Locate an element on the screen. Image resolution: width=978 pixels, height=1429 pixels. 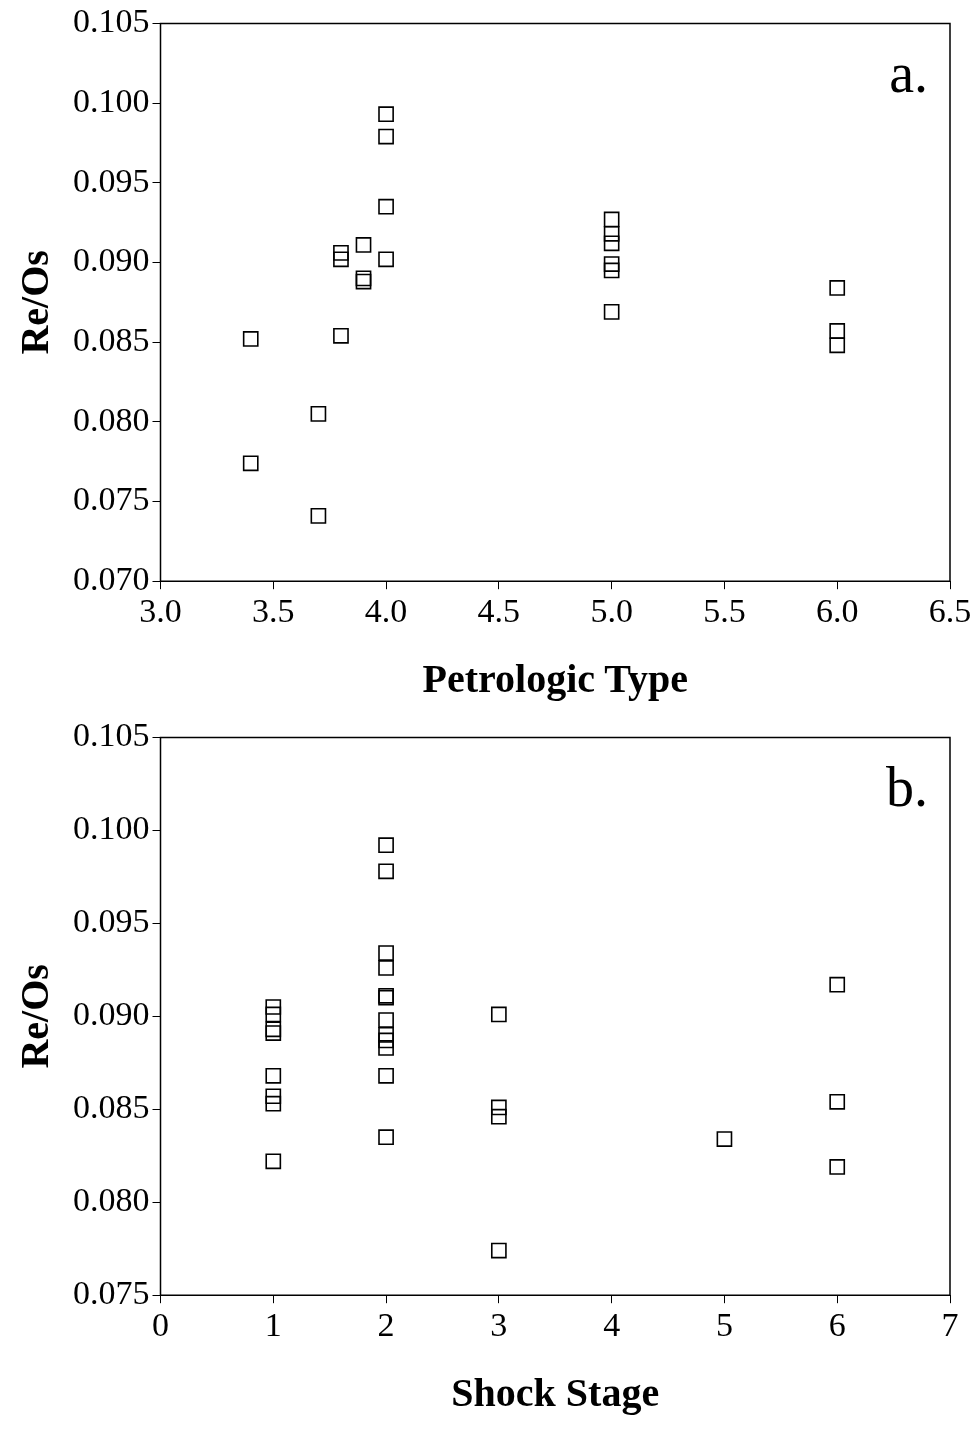
x-tick-label: 5.0 is located at coordinates (611, 610).